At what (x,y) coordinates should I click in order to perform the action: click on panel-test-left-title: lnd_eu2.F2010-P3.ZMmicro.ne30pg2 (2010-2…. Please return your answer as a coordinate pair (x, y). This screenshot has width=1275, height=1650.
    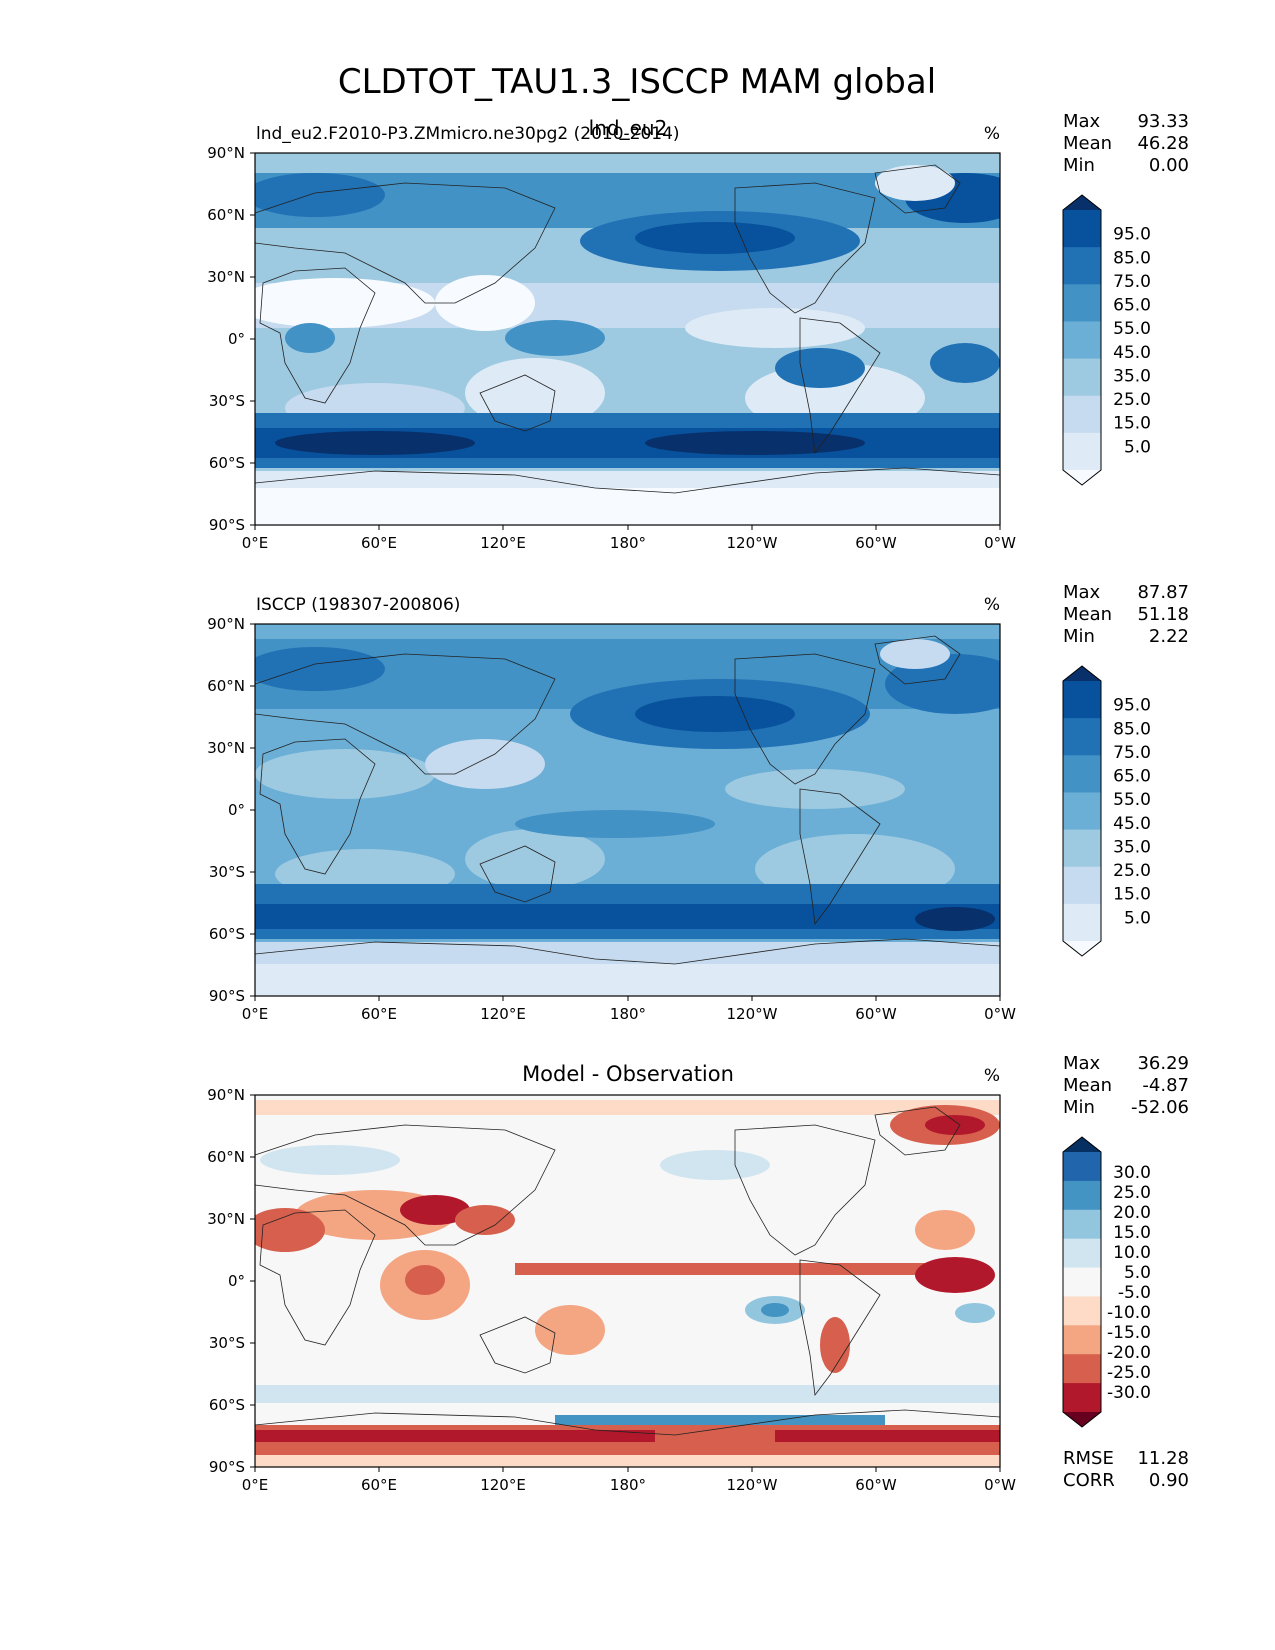
    Looking at the image, I should click on (468, 134).